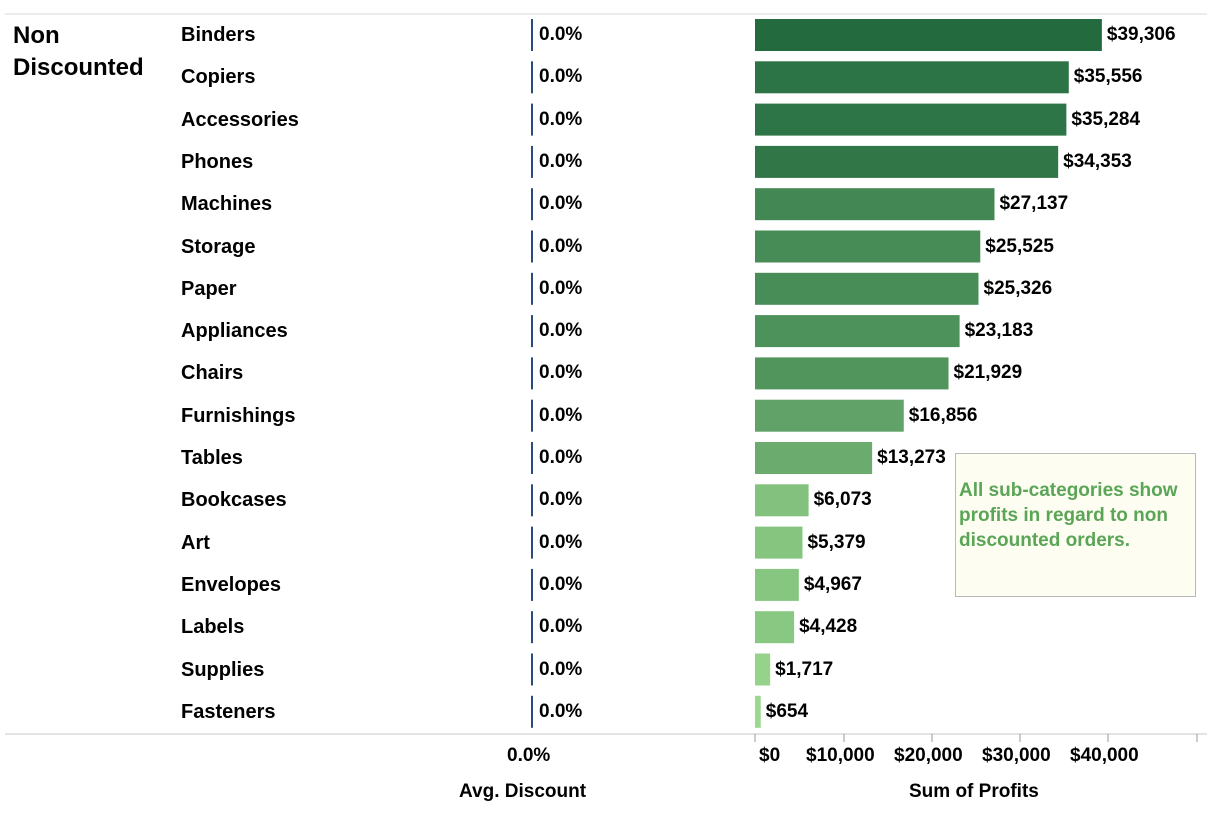  Describe the element at coordinates (857, 331) in the screenshot. I see `profit-bar-appliances` at that location.